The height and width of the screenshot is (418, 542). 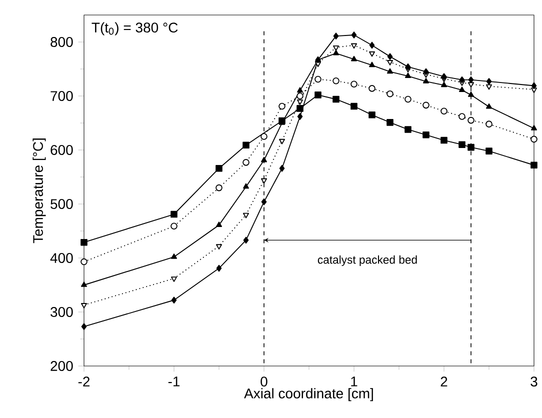 I want to click on y-axis-title: Temperature [°C], so click(x=39, y=191).